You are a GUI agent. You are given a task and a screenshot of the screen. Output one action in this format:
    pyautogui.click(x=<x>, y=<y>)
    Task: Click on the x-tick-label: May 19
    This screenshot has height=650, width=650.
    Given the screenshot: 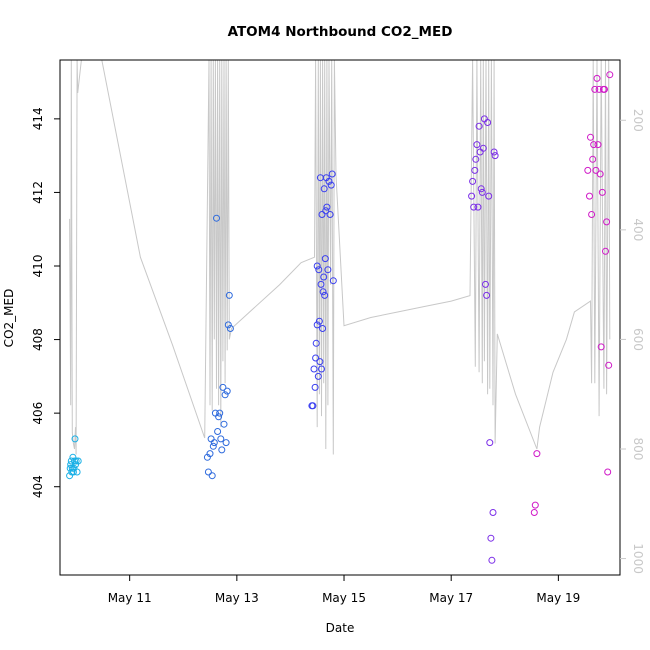 What is the action you would take?
    pyautogui.click(x=558, y=598)
    